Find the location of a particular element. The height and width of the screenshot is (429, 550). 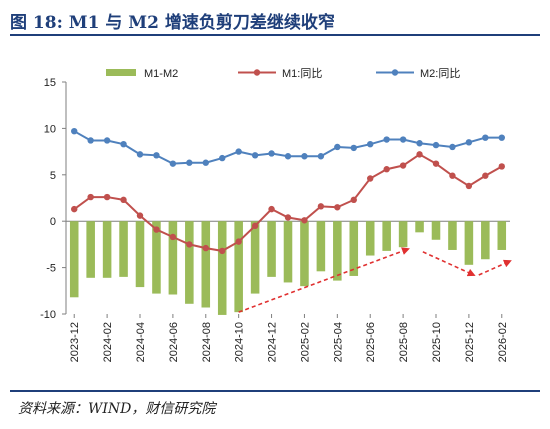

legend: M1-M2 M1:同比 M2:同比 is located at coordinates (283, 73).